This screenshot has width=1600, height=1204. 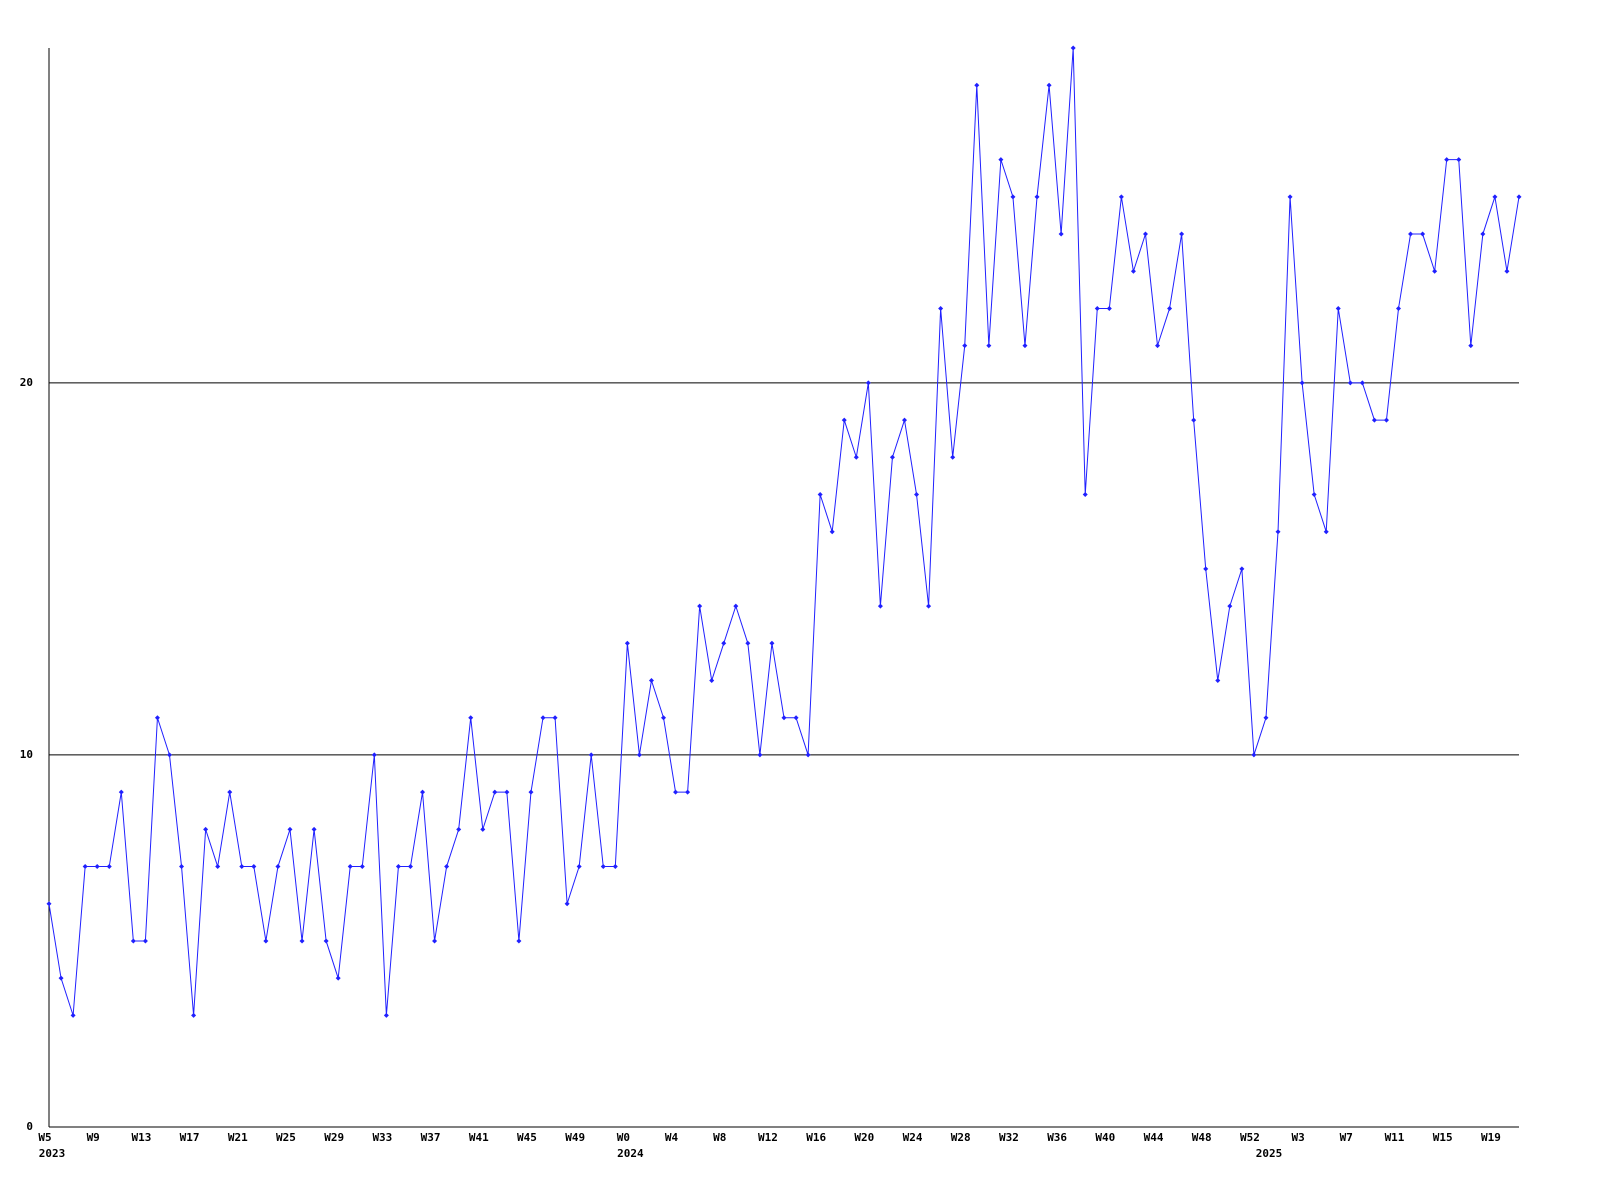 I want to click on x-tick-label: W5, so click(x=44, y=1137).